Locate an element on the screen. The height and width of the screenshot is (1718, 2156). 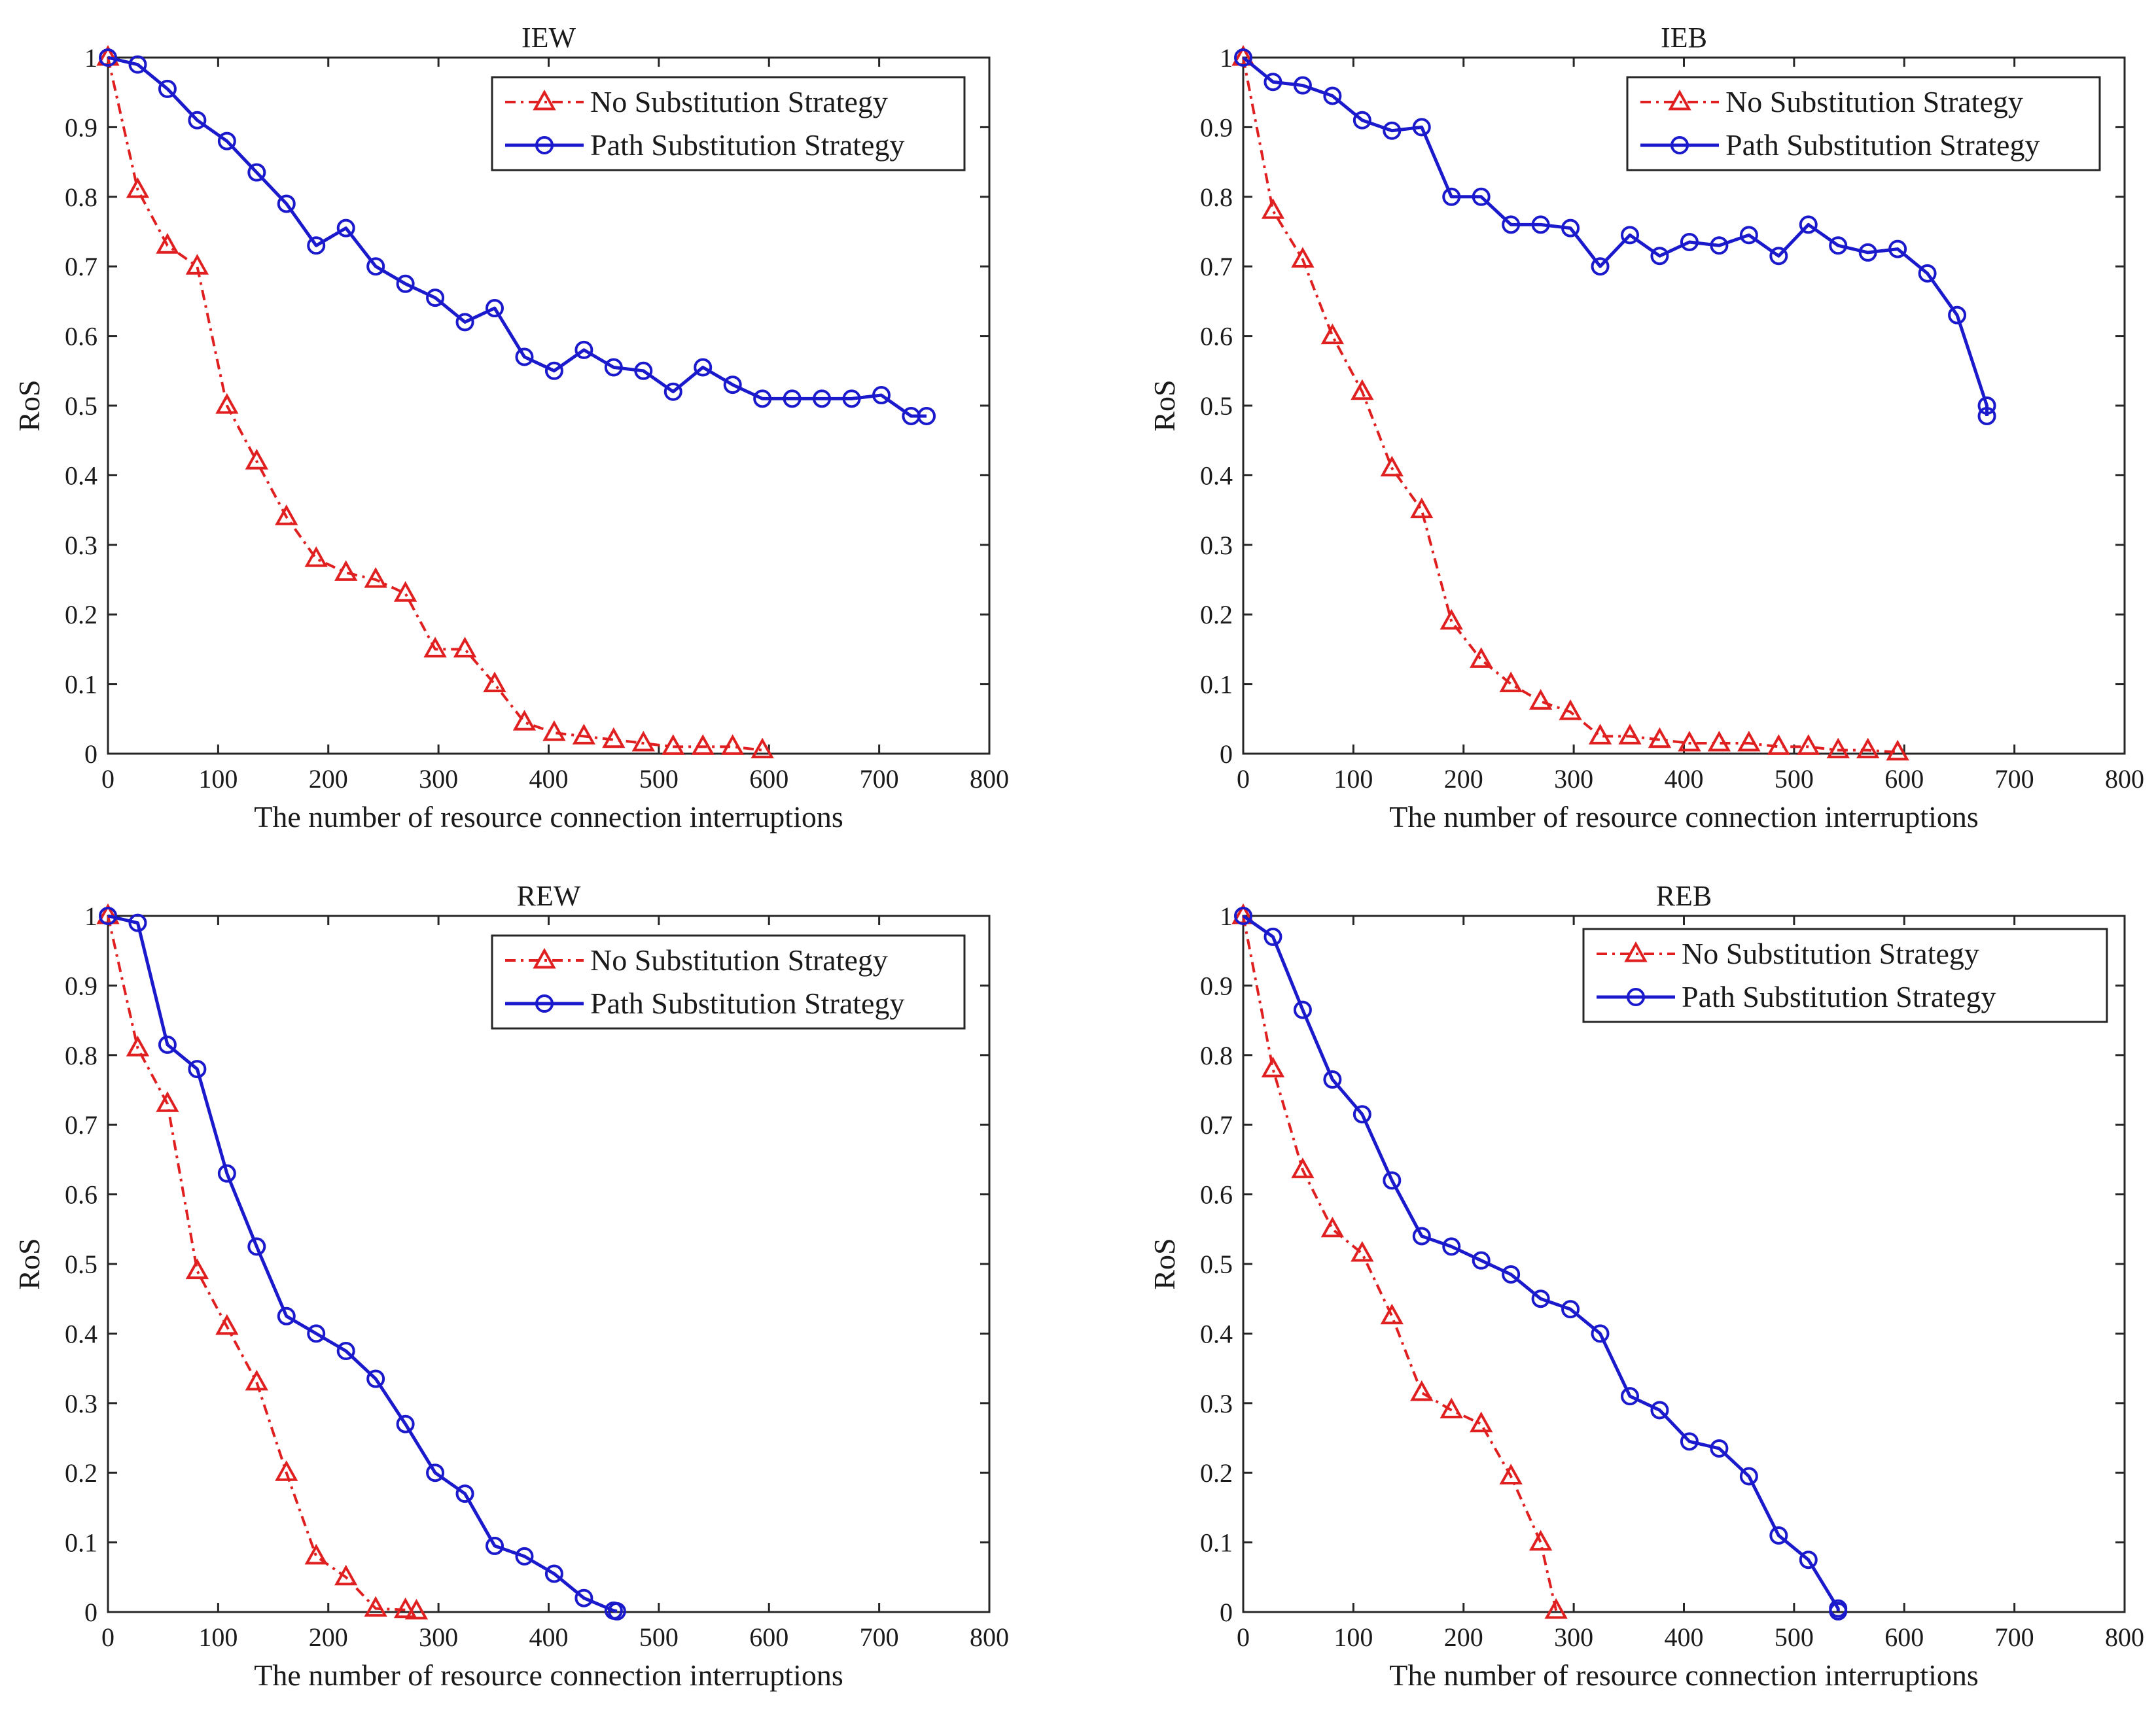
legend-box is located at coordinates (728, 982).